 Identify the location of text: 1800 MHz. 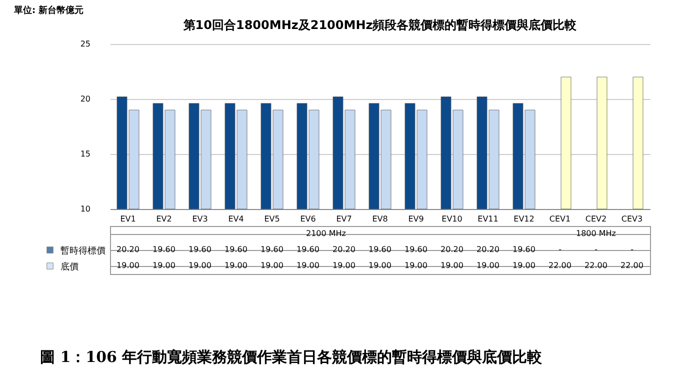
(596, 233).